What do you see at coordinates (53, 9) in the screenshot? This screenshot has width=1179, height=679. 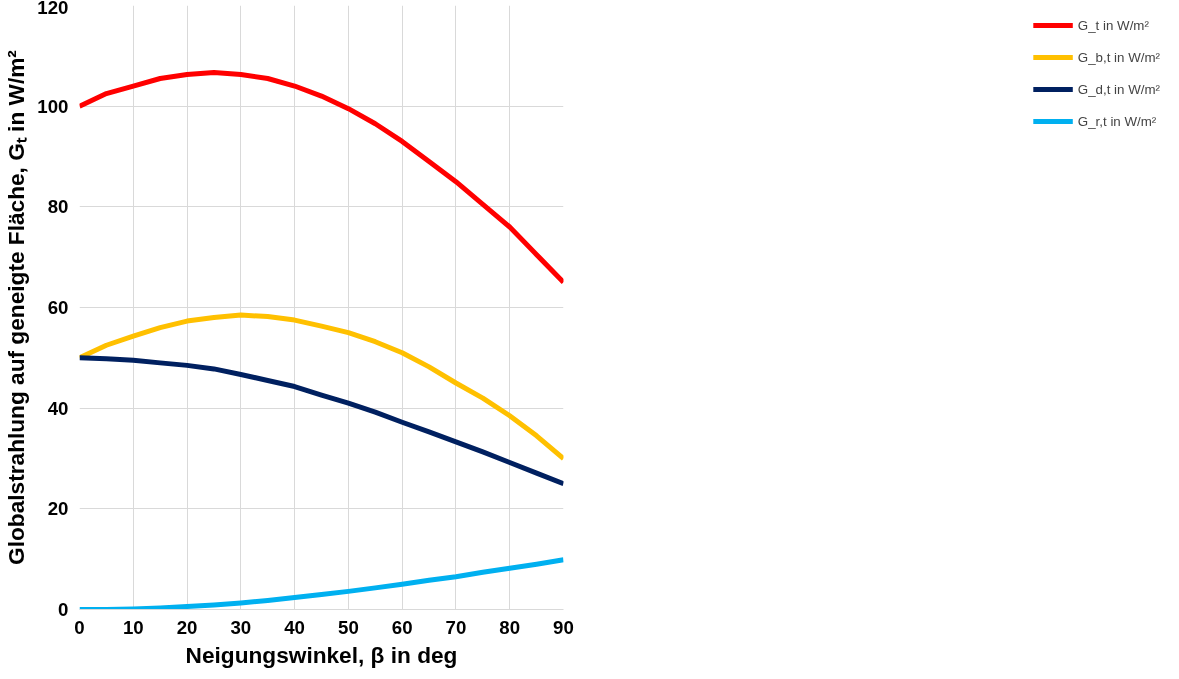 I see `y-tick-label: 120` at bounding box center [53, 9].